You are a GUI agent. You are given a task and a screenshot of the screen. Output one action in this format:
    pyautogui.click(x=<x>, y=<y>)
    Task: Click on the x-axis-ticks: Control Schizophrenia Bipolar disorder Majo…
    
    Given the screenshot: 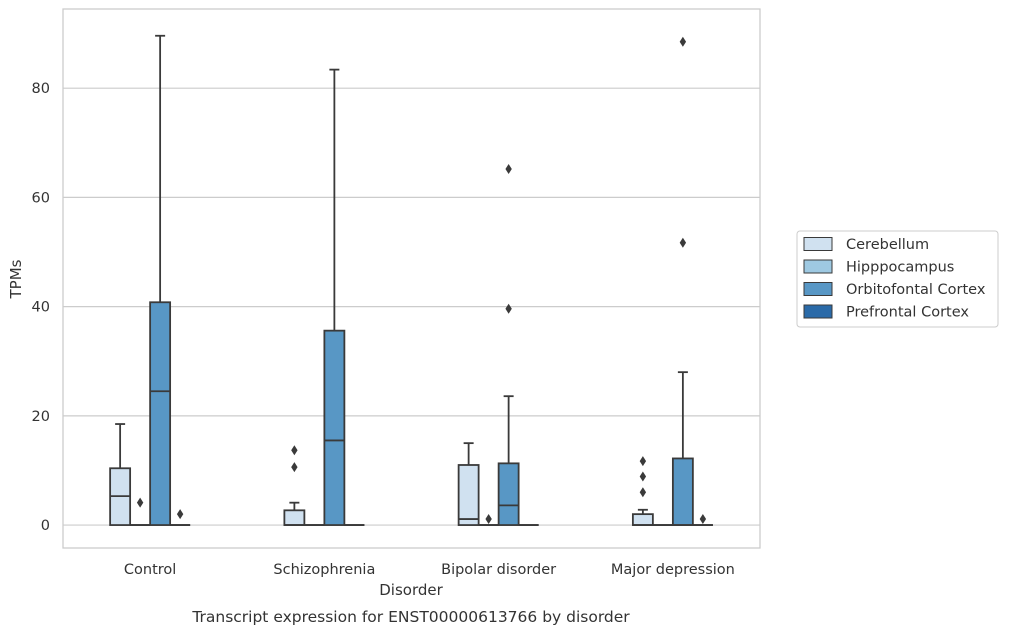 What is the action you would take?
    pyautogui.click(x=429, y=570)
    